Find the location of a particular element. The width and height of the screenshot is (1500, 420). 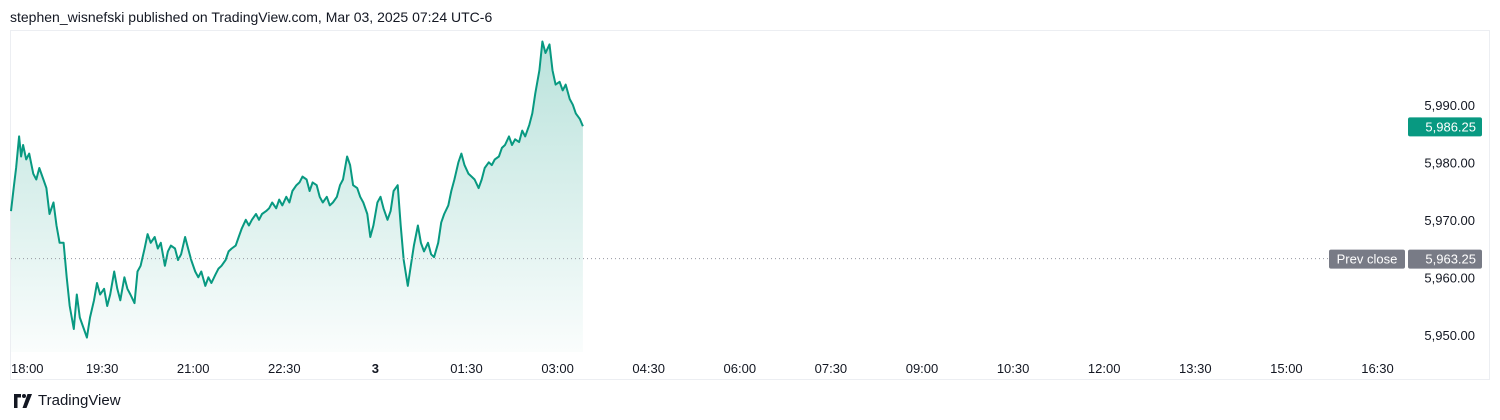

x-tick-label: 04:30 is located at coordinates (648, 368).